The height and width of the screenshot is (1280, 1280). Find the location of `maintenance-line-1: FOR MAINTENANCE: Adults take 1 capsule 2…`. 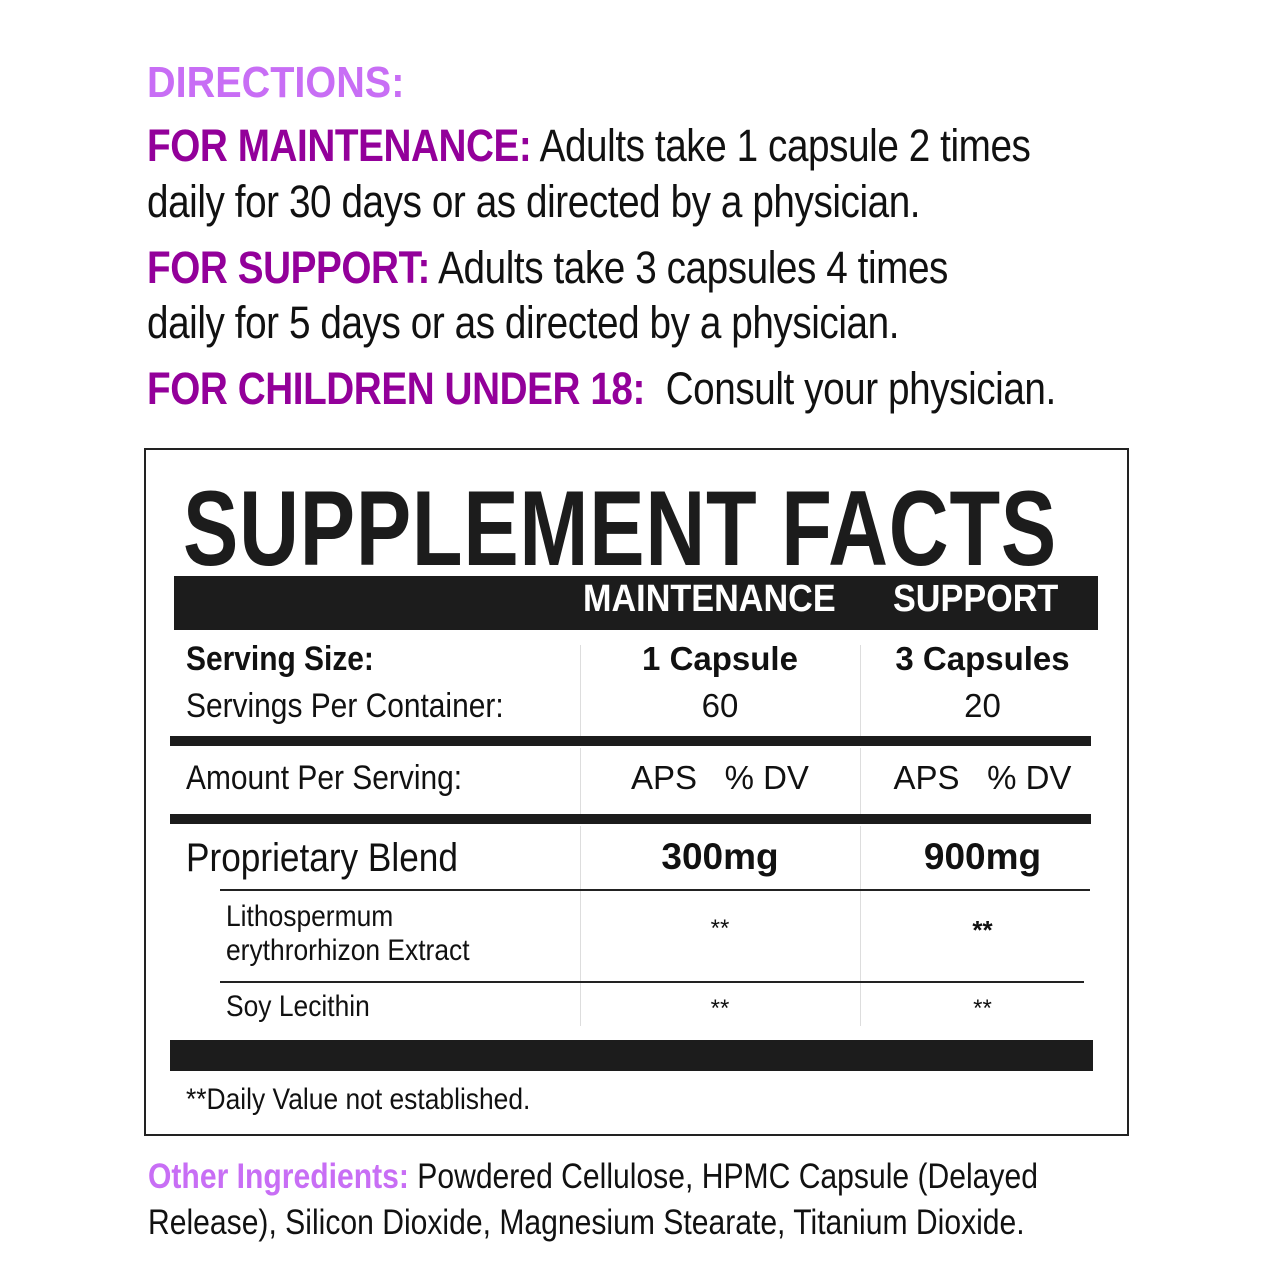

maintenance-line-1: FOR MAINTENANCE: Adults take 1 capsule 2… is located at coordinates (589, 146).